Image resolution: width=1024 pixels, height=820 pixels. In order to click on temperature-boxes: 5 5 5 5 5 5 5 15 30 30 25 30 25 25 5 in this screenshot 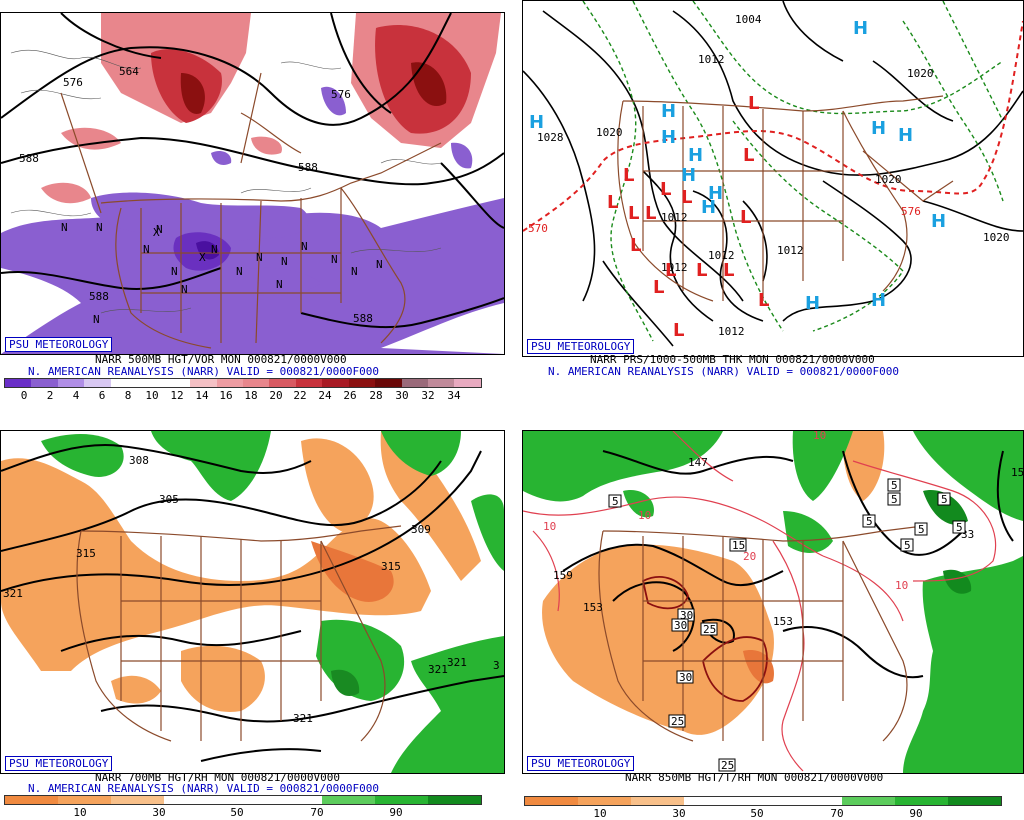, I will do `click(787, 625)`.